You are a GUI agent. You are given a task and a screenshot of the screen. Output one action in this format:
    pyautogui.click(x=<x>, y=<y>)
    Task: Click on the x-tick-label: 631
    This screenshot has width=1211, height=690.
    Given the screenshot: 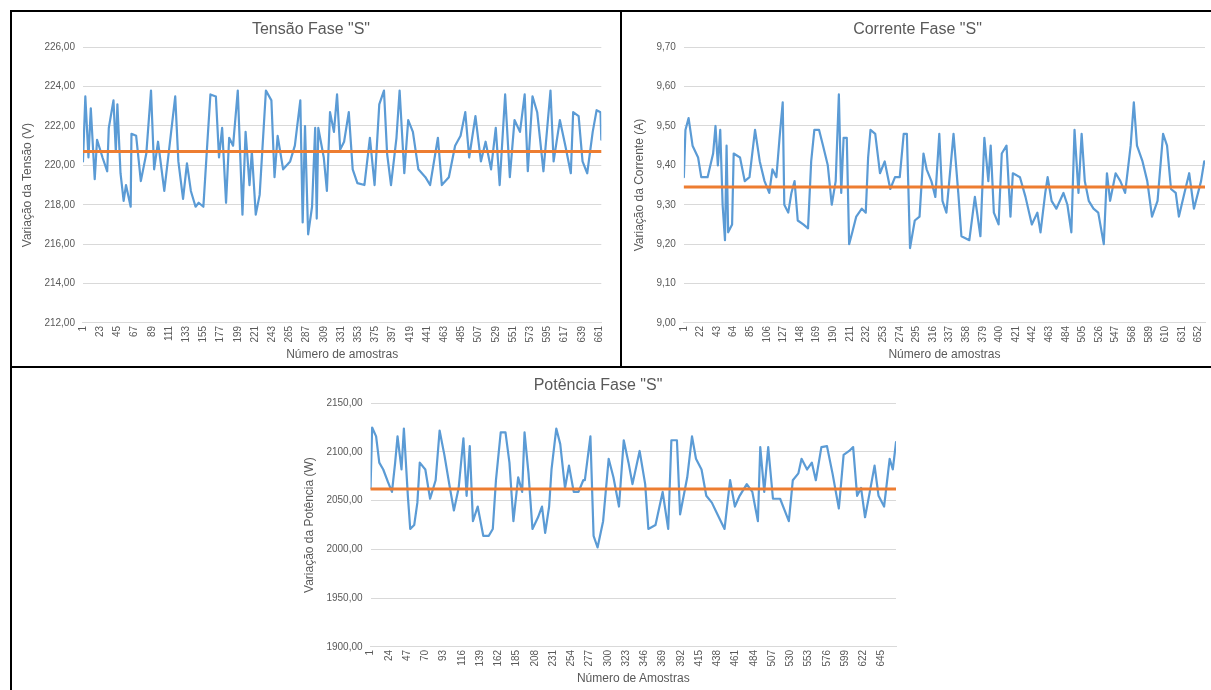 What is the action you would take?
    pyautogui.click(x=1181, y=334)
    